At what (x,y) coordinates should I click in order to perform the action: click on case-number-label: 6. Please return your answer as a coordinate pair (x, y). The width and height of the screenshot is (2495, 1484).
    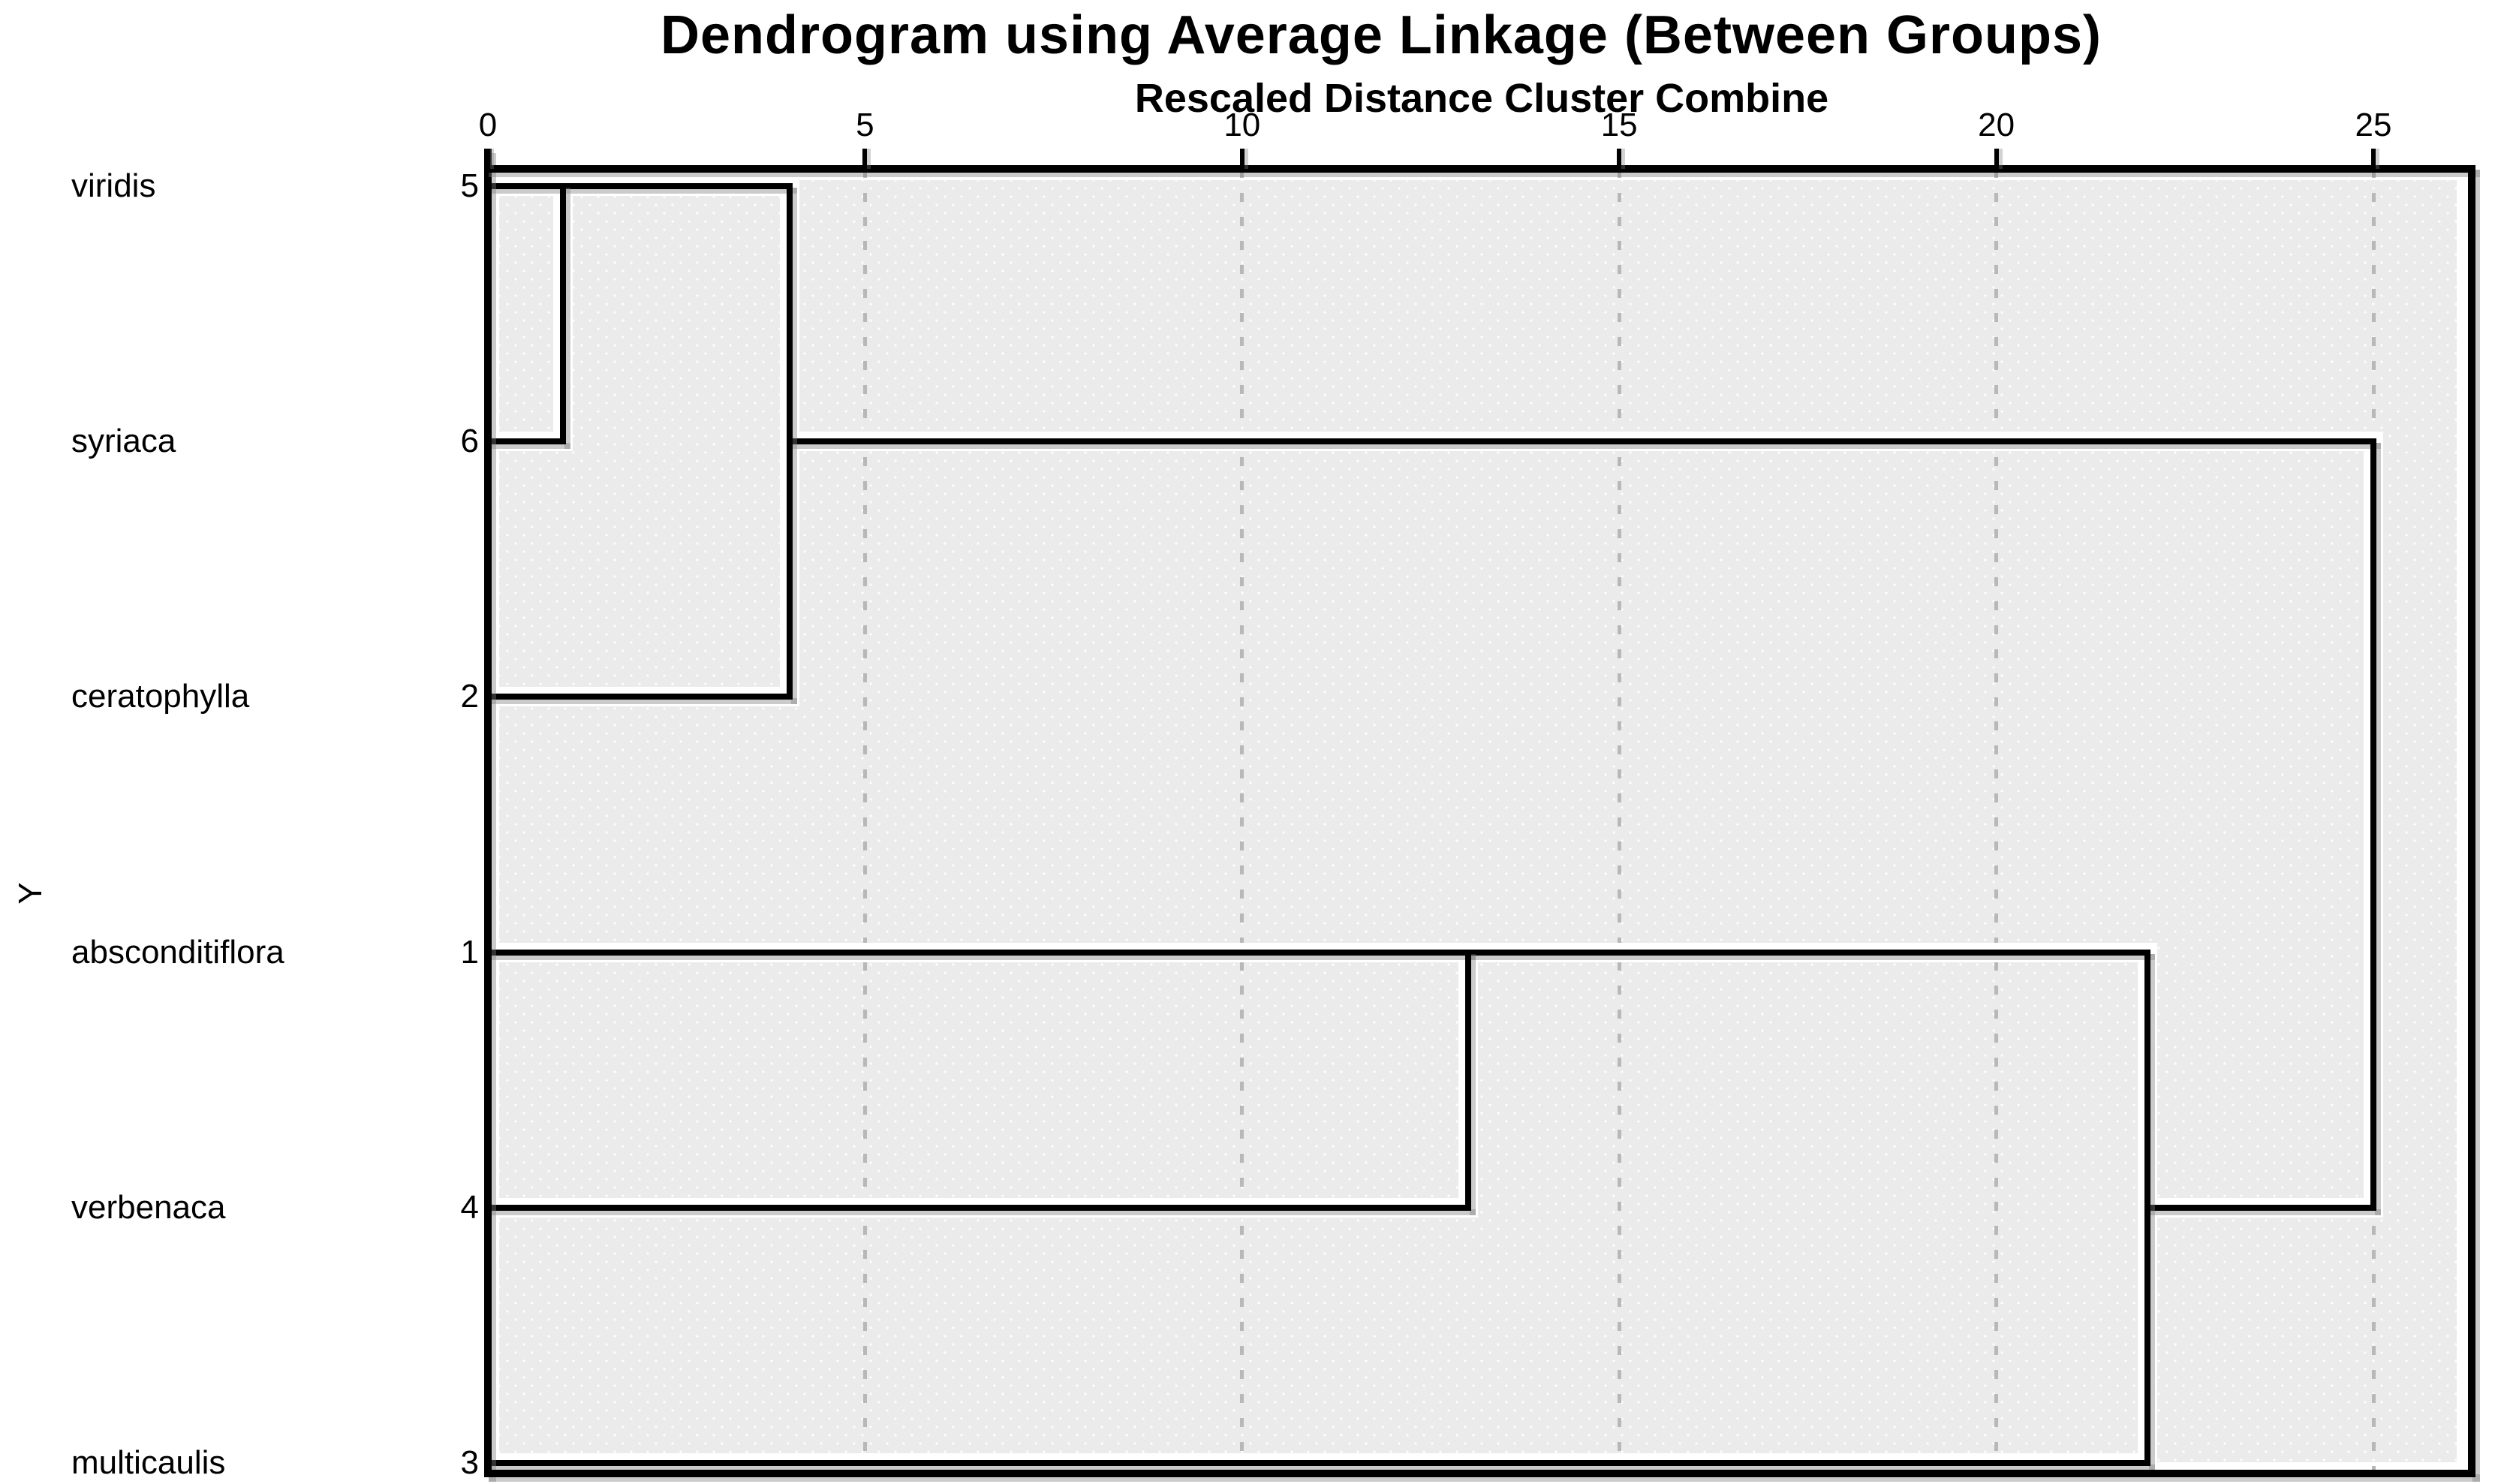
    Looking at the image, I should click on (470, 441).